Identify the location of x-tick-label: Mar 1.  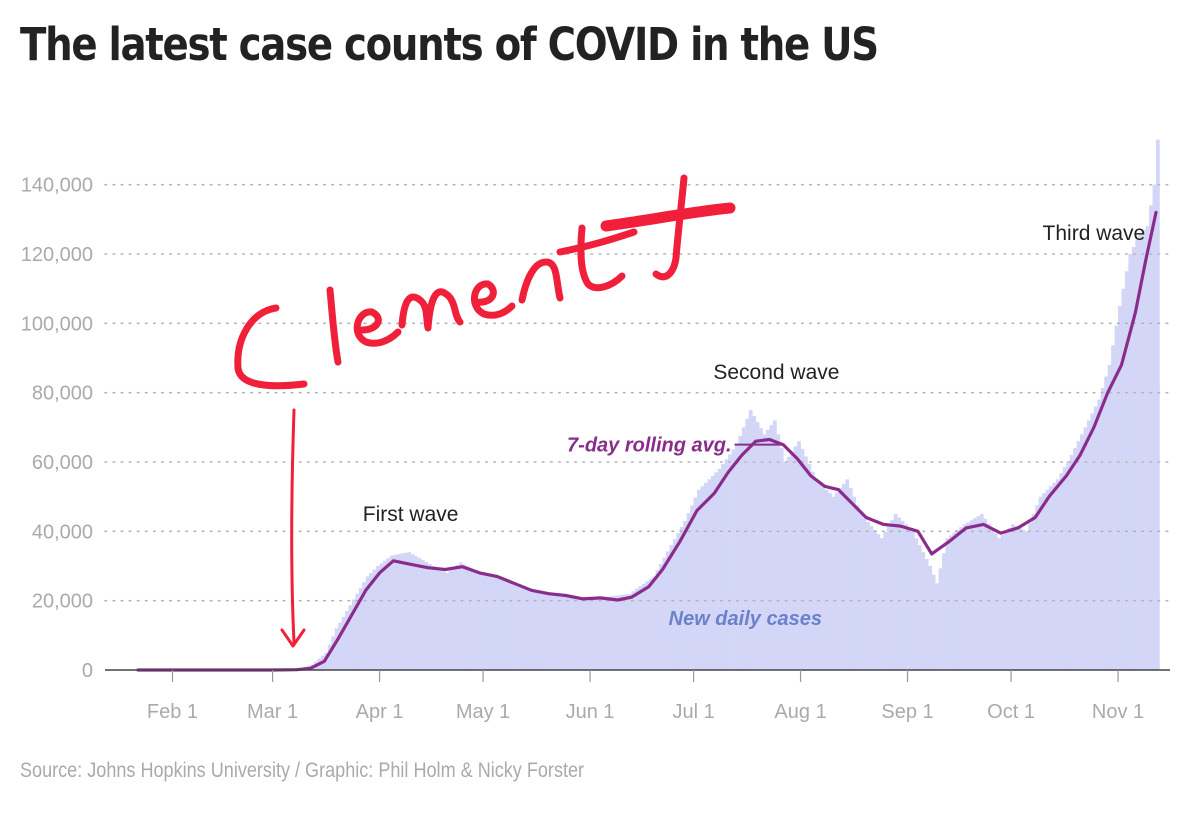
(272, 712).